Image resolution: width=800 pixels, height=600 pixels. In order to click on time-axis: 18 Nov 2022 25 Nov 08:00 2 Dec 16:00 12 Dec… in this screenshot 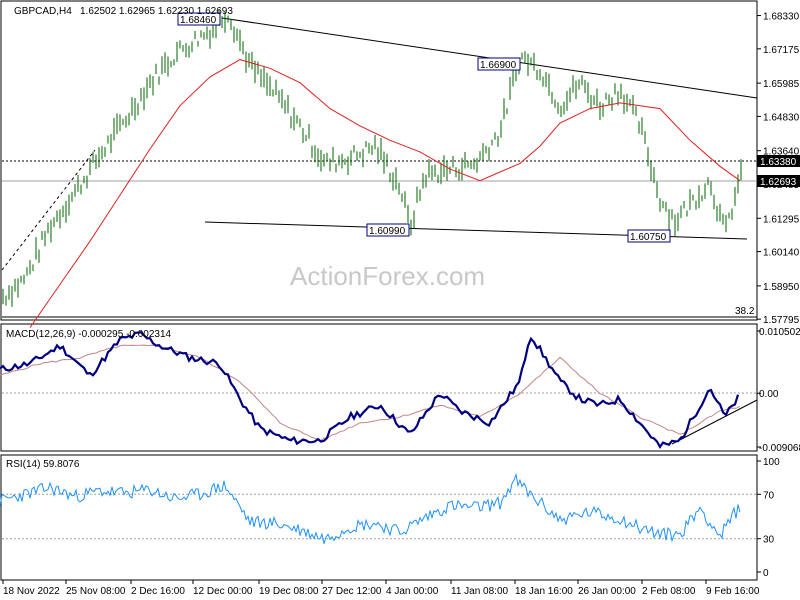, I will do `click(381, 588)`.